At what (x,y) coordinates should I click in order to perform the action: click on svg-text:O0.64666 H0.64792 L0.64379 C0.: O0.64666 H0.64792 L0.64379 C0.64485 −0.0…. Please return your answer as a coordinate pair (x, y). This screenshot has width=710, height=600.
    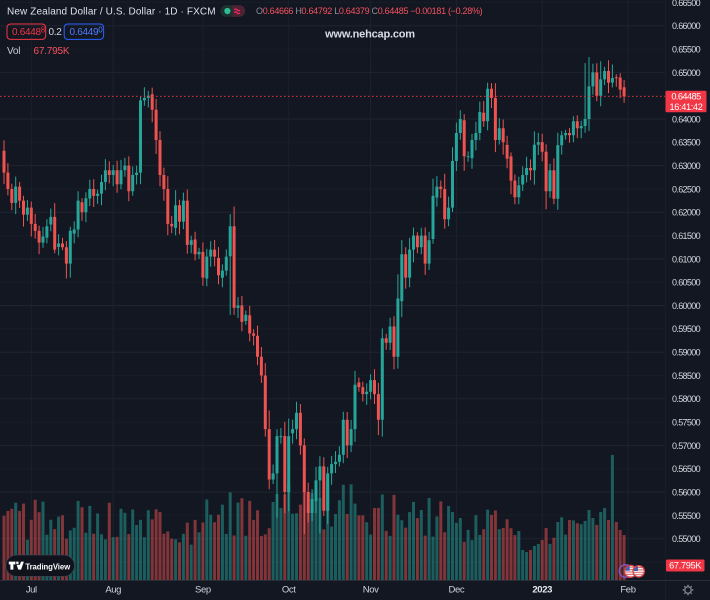
    Looking at the image, I should click on (369, 11).